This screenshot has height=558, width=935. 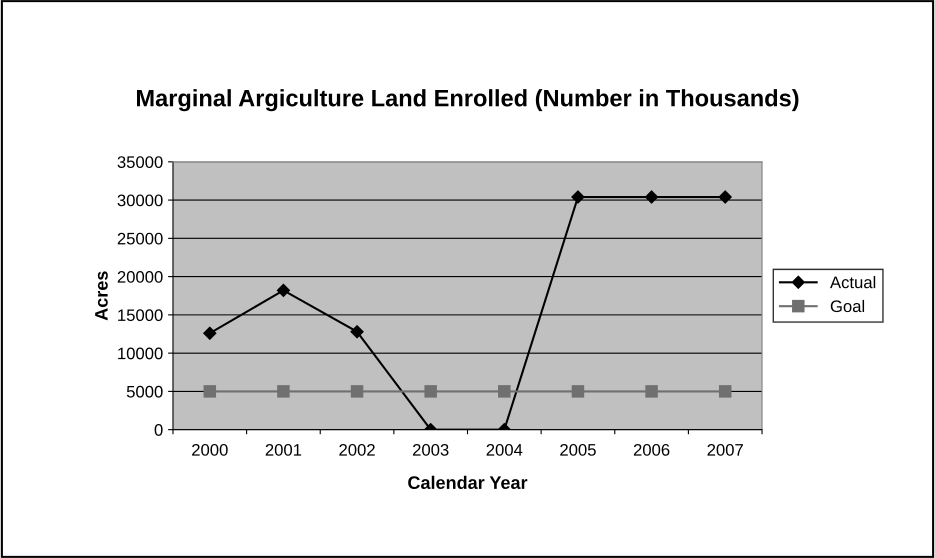 What do you see at coordinates (504, 450) in the screenshot?
I see `x-tick-label: 2004` at bounding box center [504, 450].